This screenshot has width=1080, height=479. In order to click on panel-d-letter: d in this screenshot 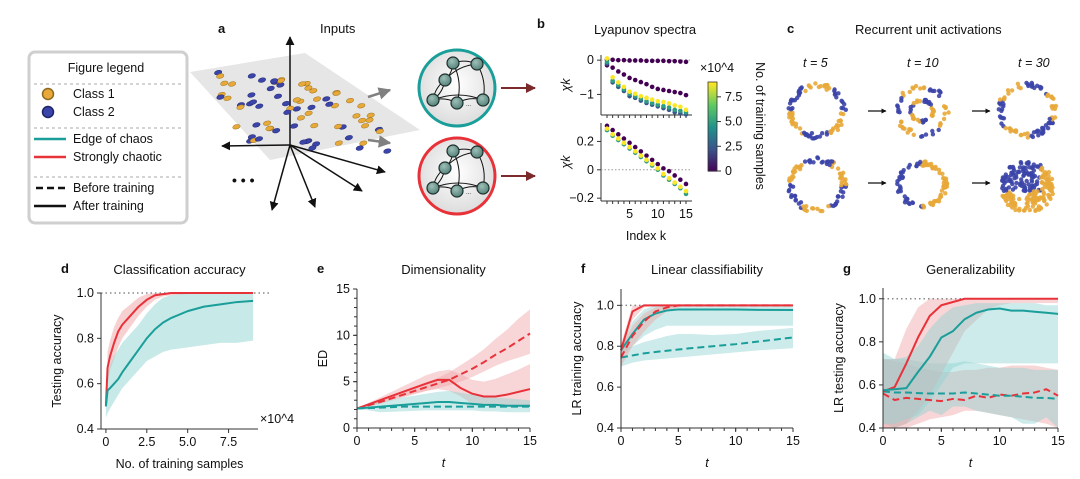, I will do `click(65, 268)`.